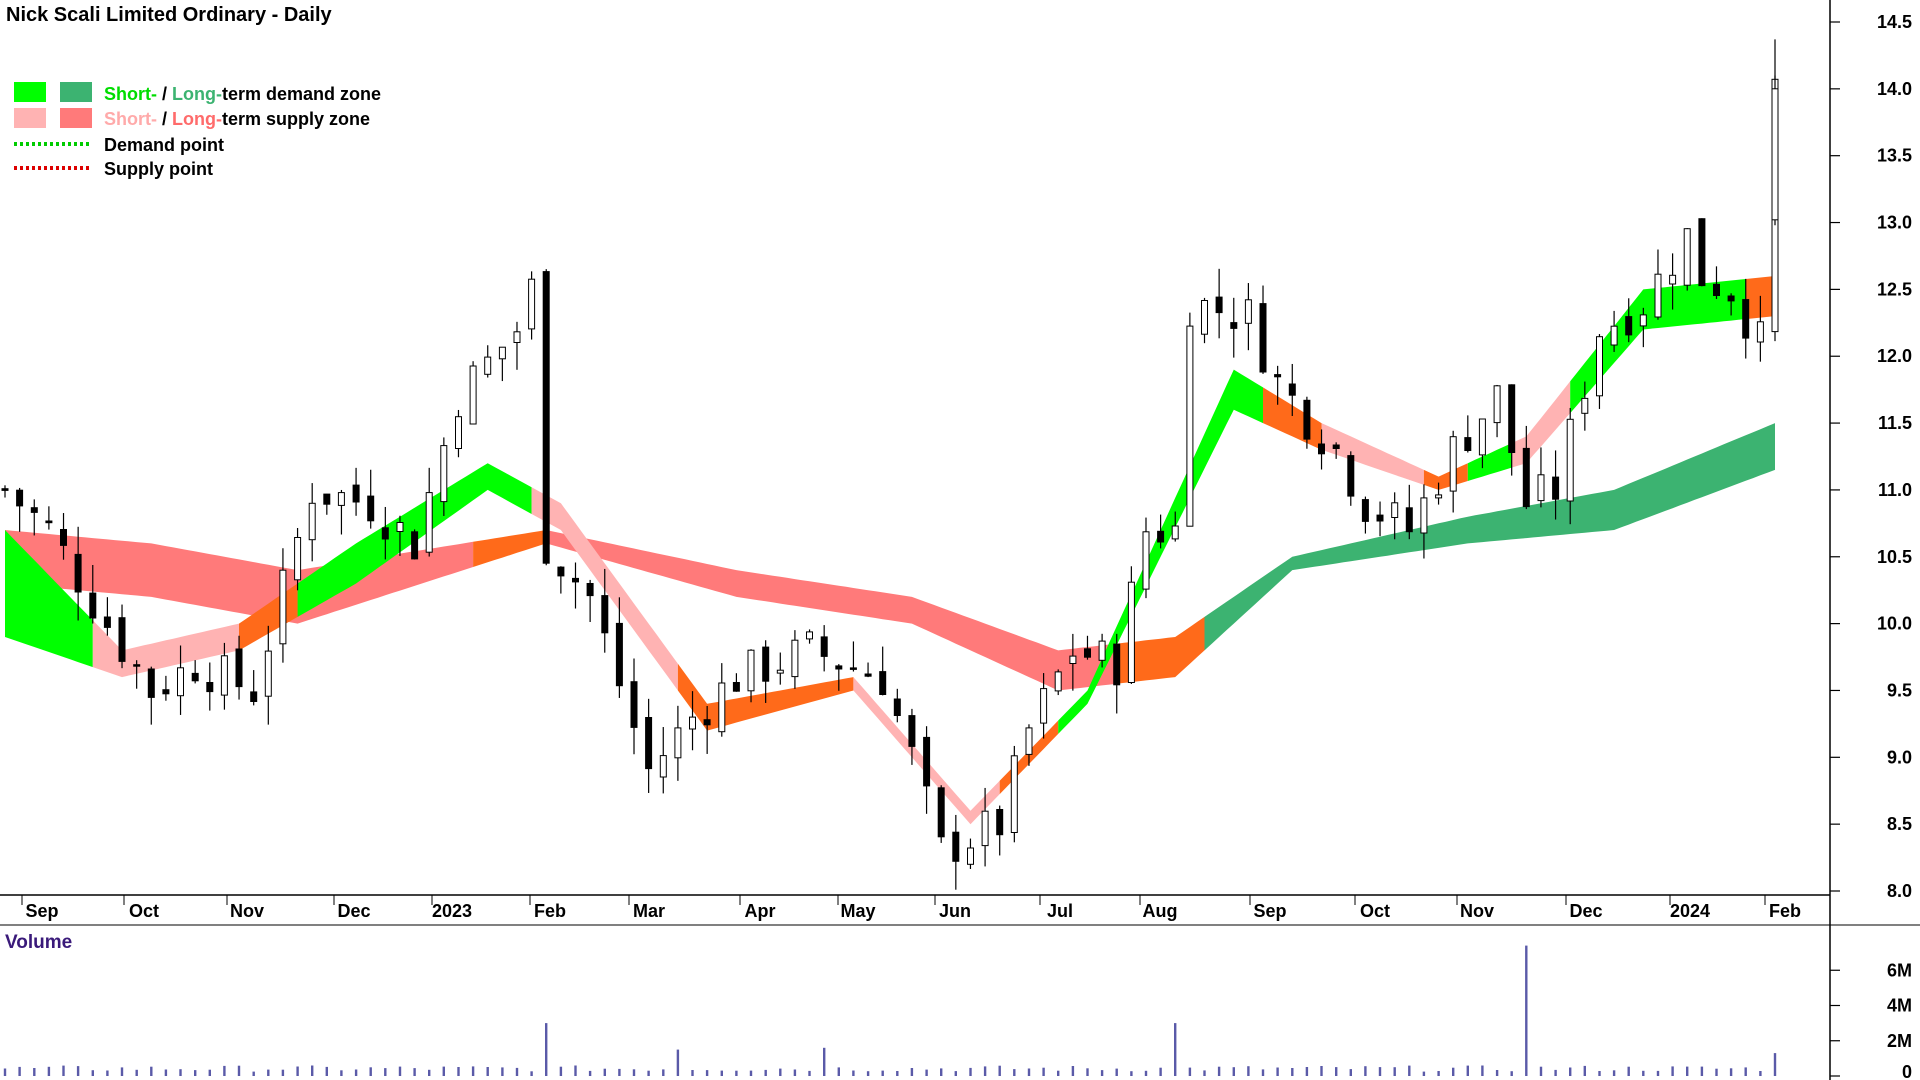 The width and height of the screenshot is (1920, 1080). What do you see at coordinates (1269, 911) in the screenshot?
I see `x-tick-label: Sep` at bounding box center [1269, 911].